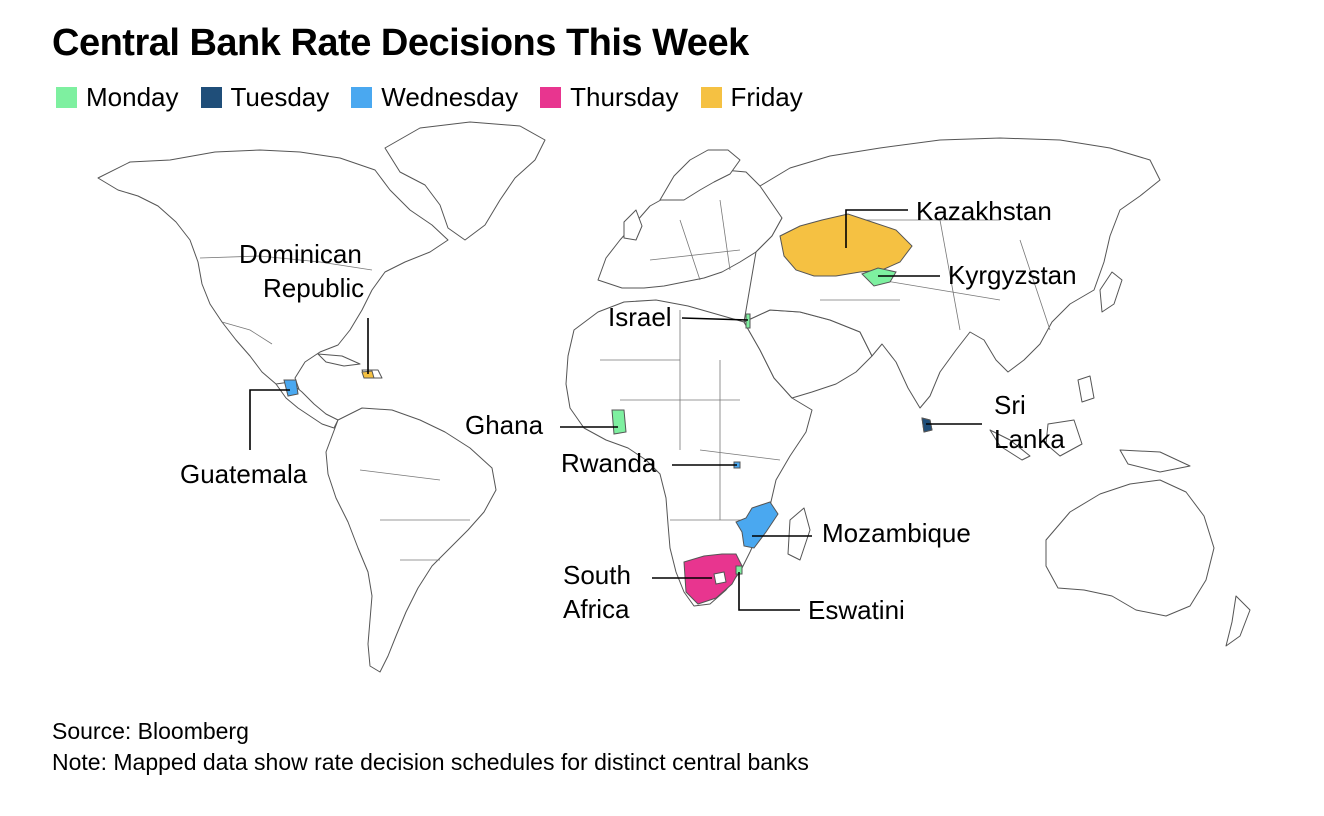  Describe the element at coordinates (935, 275) in the screenshot. I see `asia-borders` at that location.